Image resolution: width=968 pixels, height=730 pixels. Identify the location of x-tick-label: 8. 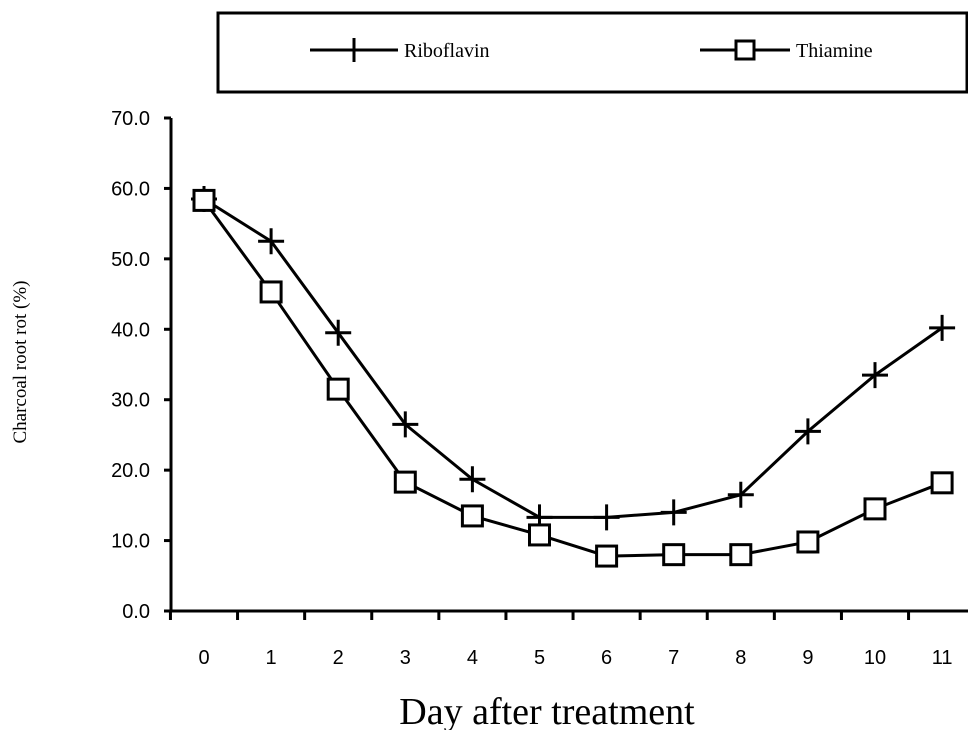
(740, 658).